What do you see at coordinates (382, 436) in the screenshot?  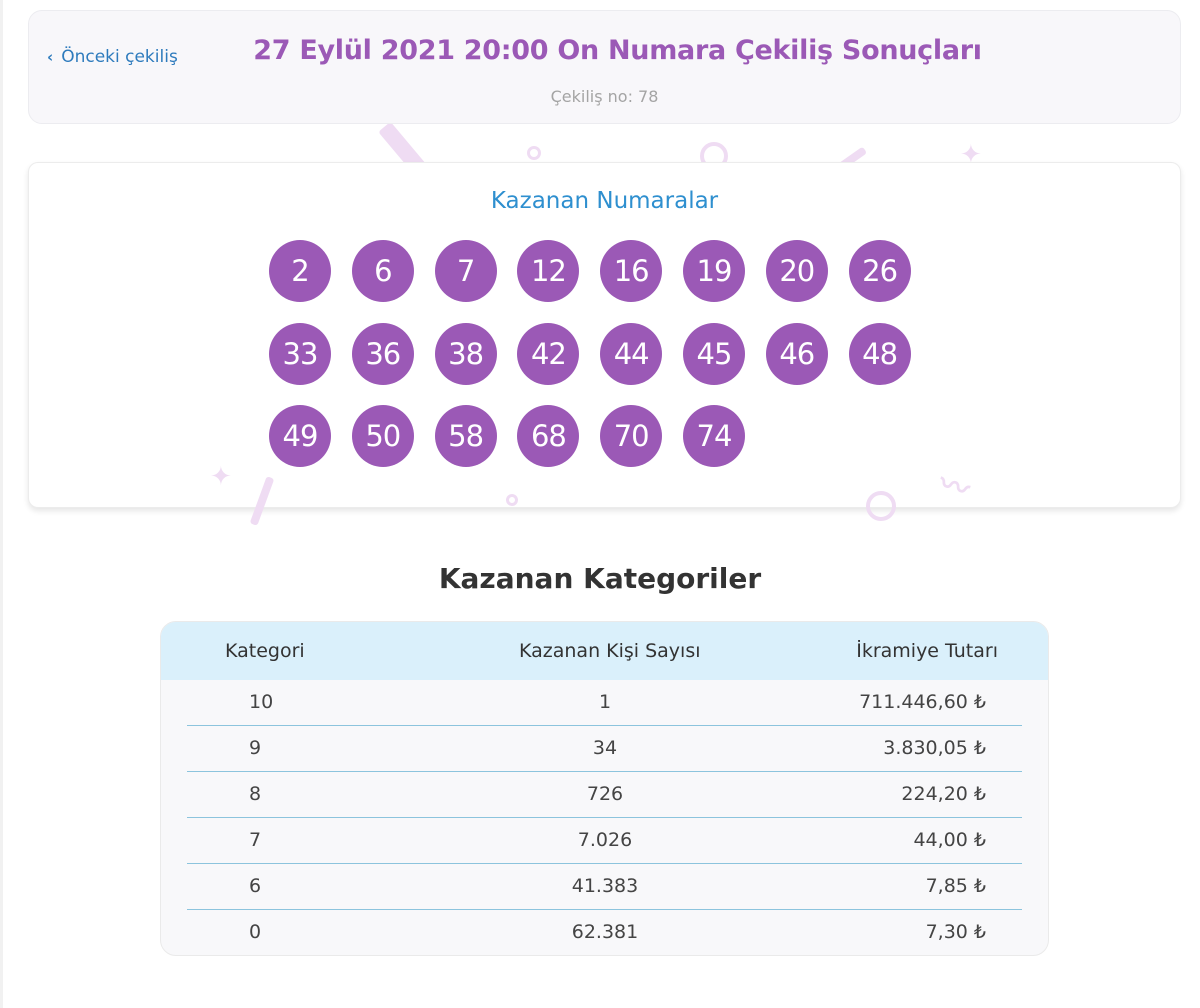 I see `number-ball: 50` at bounding box center [382, 436].